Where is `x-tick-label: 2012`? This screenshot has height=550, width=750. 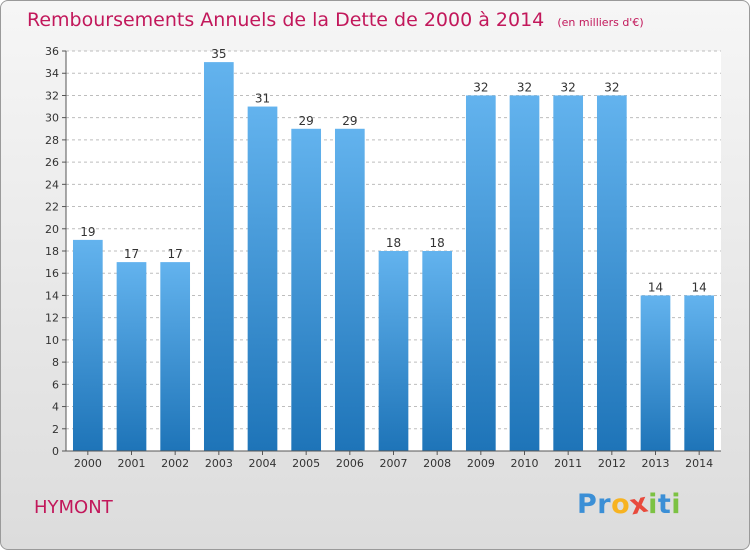
x-tick-label: 2012 is located at coordinates (612, 463).